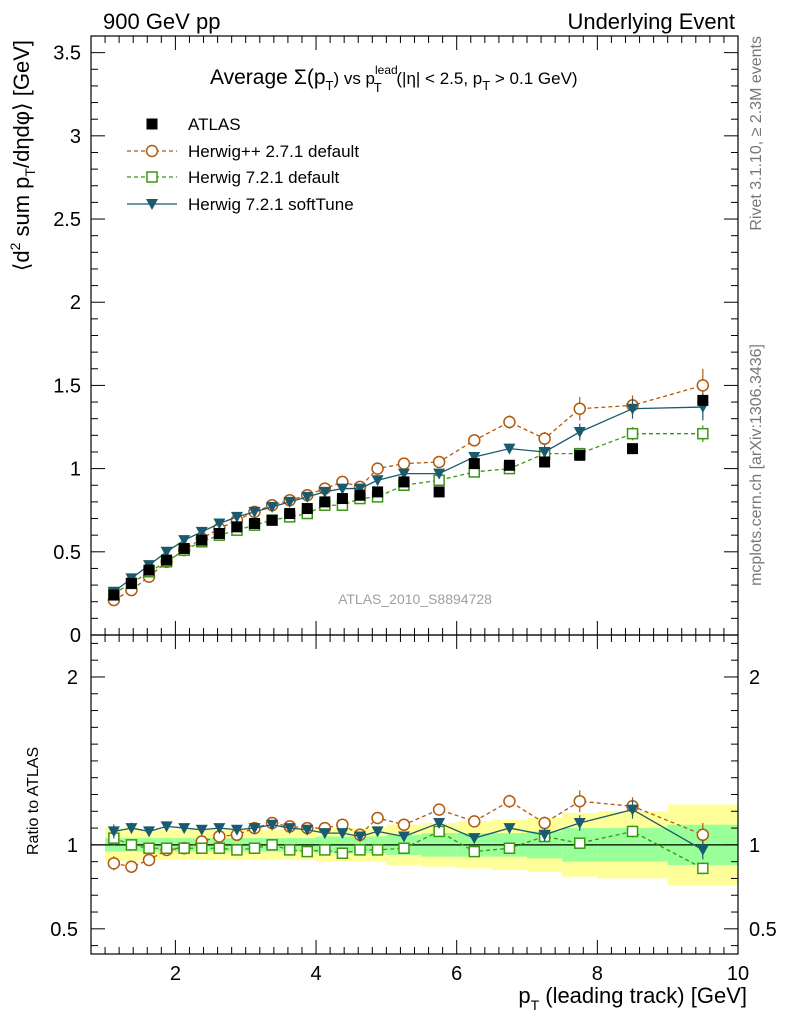  I want to click on title-cuts-2: > 0.1 GeV), so click(533, 78).